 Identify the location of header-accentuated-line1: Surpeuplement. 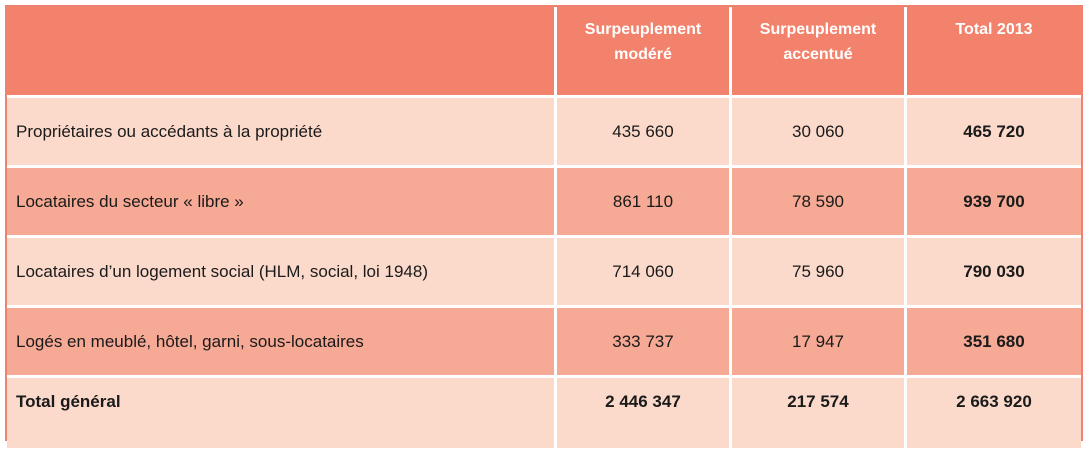
(818, 29).